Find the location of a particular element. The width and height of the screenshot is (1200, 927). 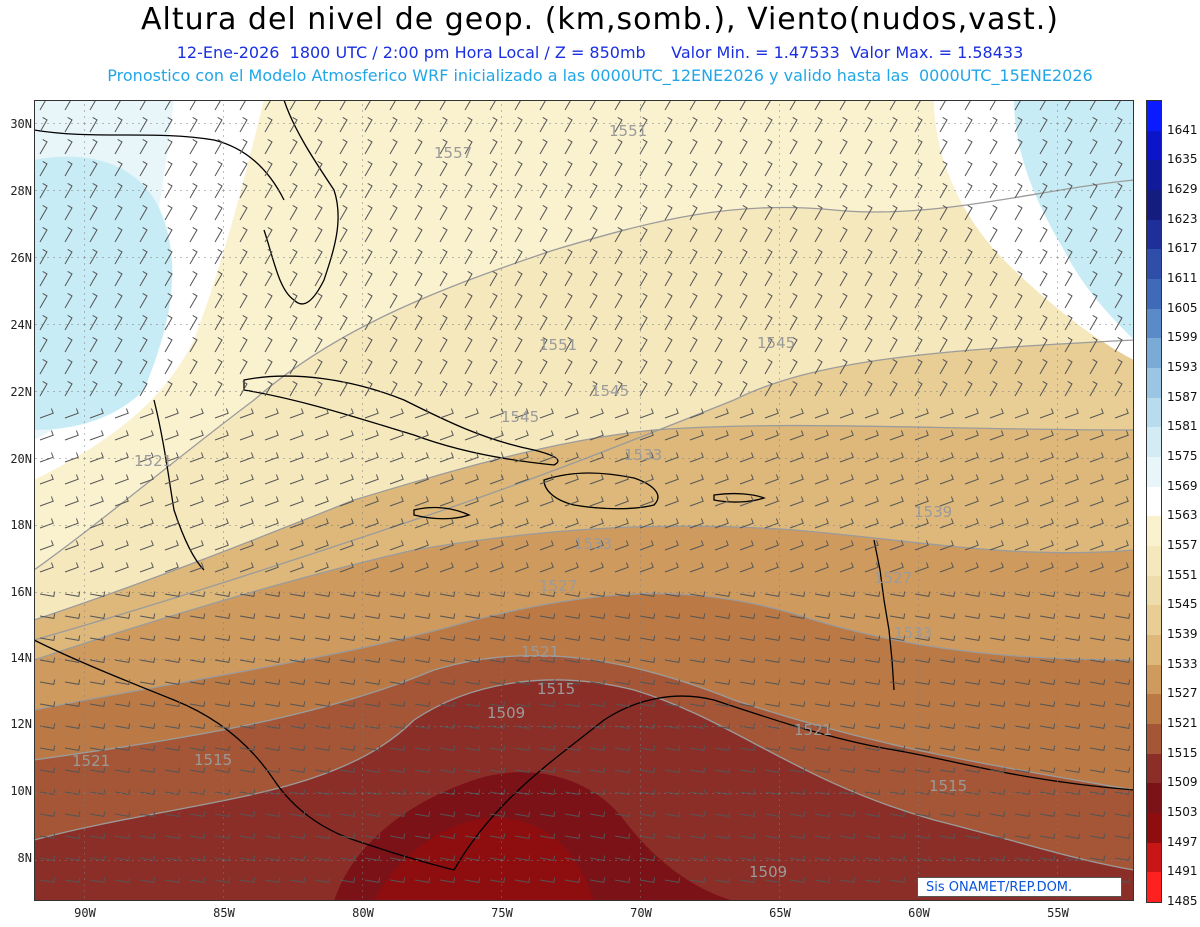

colorbar-label: 1563 is located at coordinates (1182, 515).